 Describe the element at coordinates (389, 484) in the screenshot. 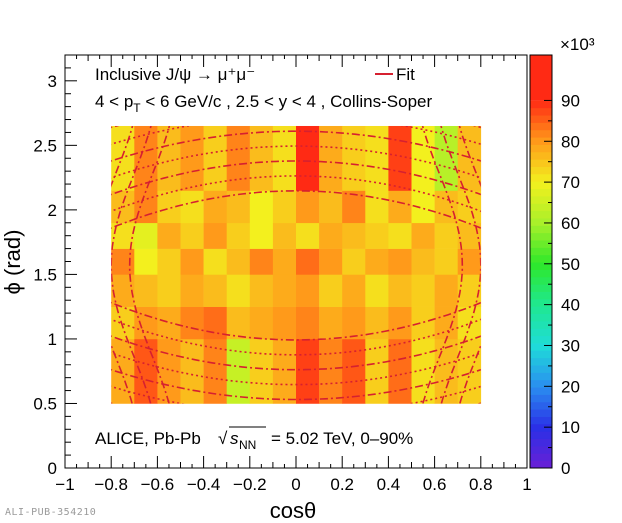

I see `x-tick-label: 0.4` at that location.